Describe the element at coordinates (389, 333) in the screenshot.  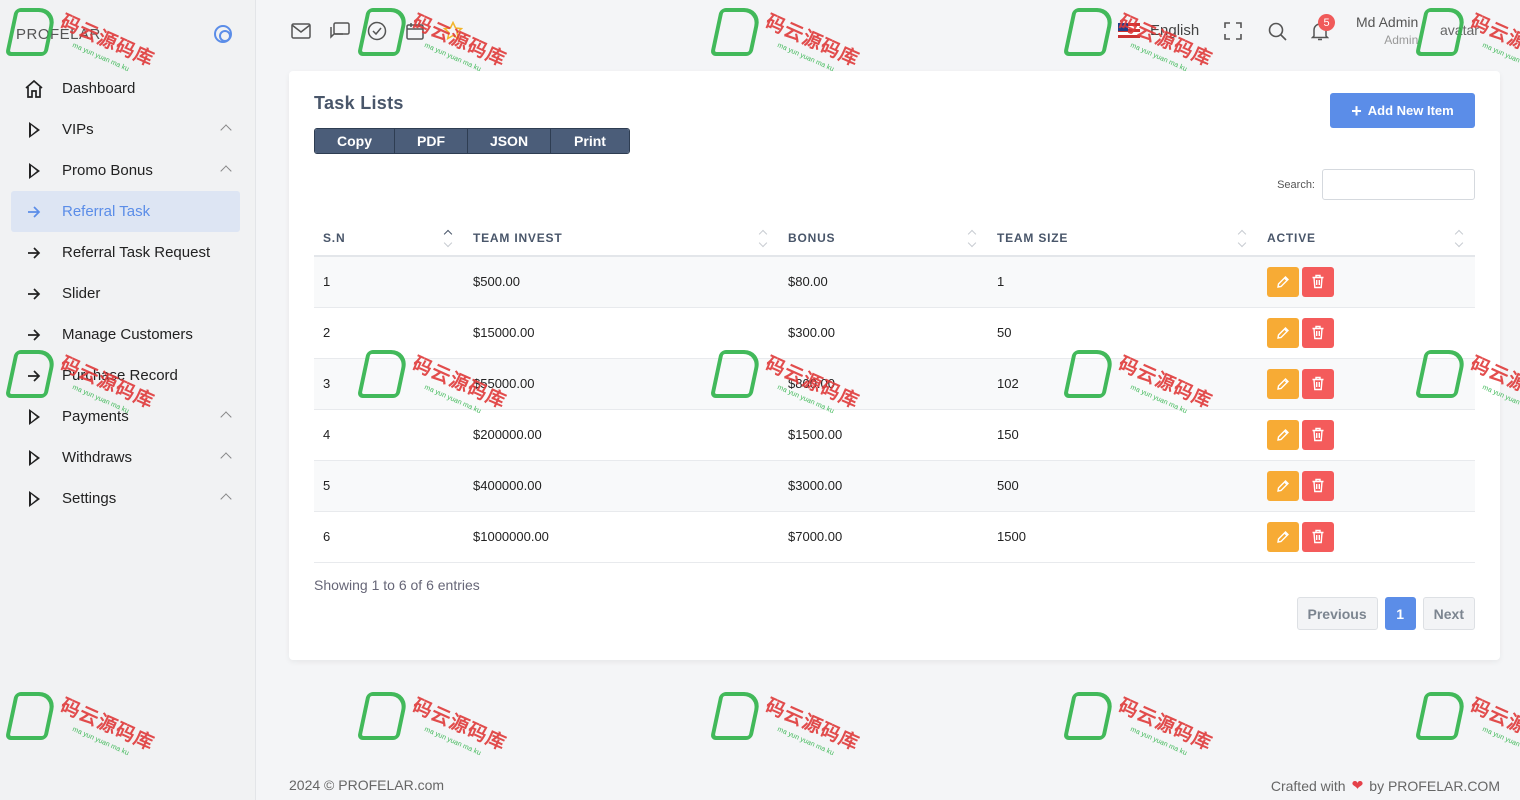
I see `cell-sn: 2` at that location.